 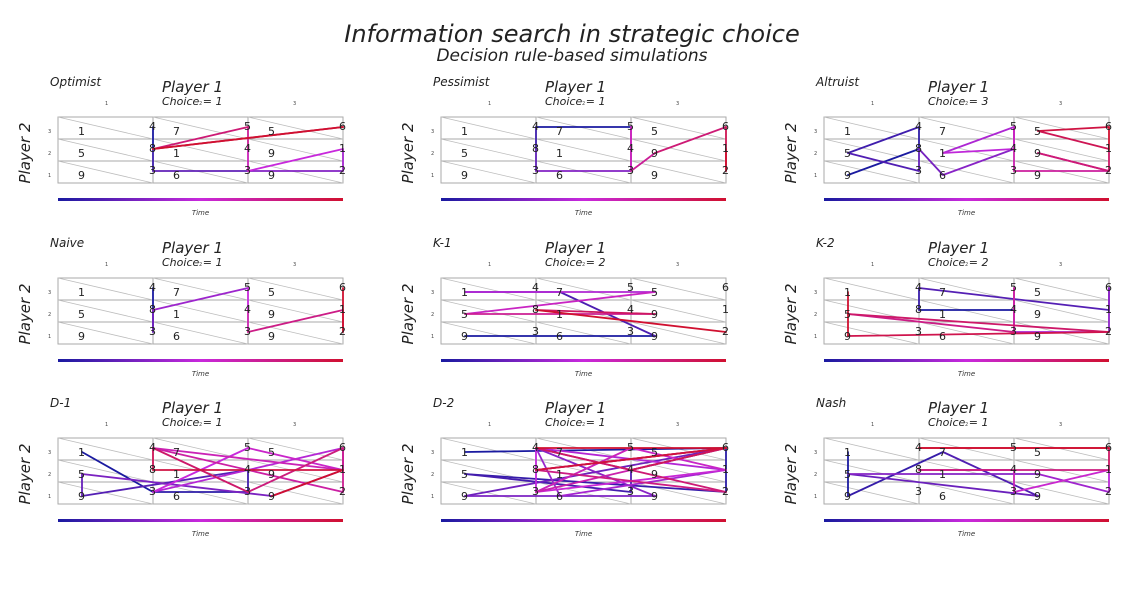 What do you see at coordinates (60, 403) in the screenshot?
I see `panel-name: D-1` at bounding box center [60, 403].